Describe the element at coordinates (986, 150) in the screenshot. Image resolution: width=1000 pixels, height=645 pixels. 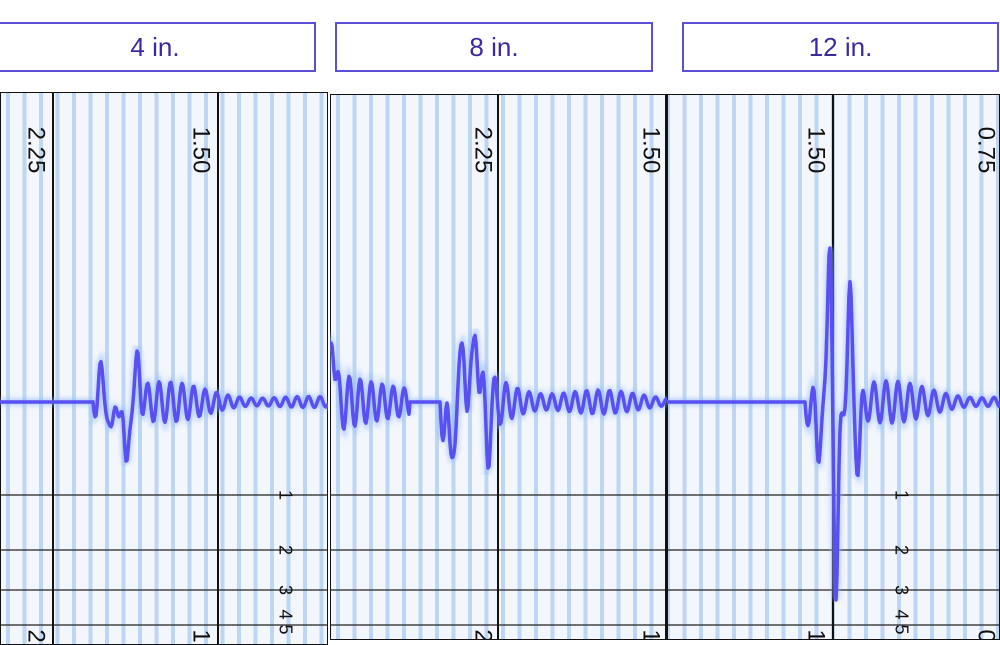
I see `scale-label: 0.75` at that location.